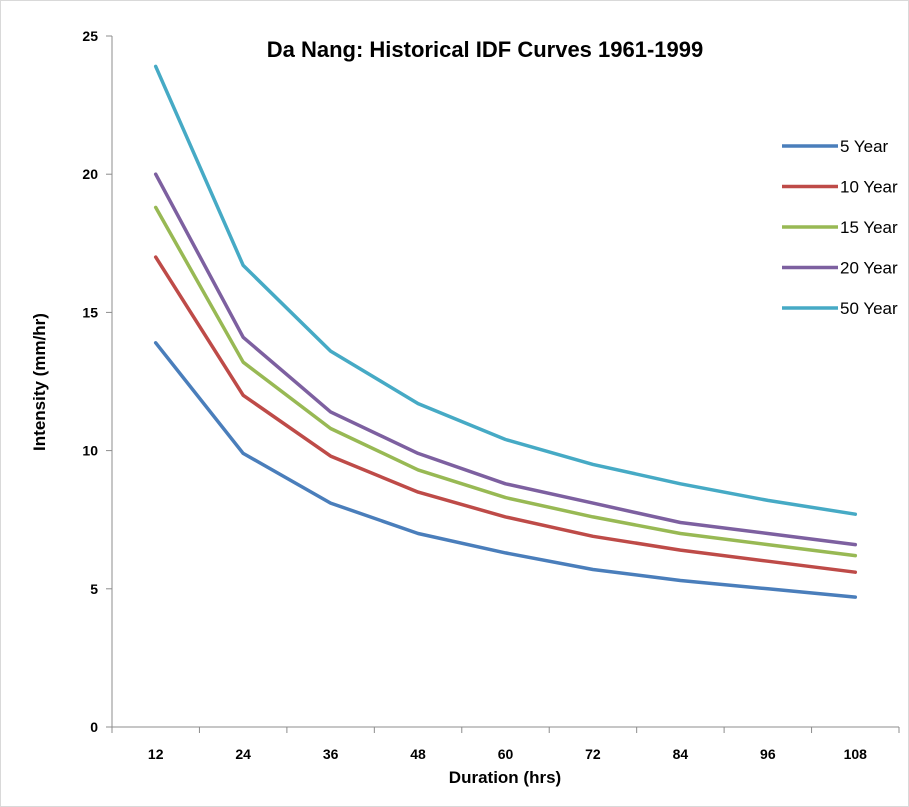  I want to click on chart-title: Da Nang: Historical IDF Curves 1961-1999, so click(485, 49).